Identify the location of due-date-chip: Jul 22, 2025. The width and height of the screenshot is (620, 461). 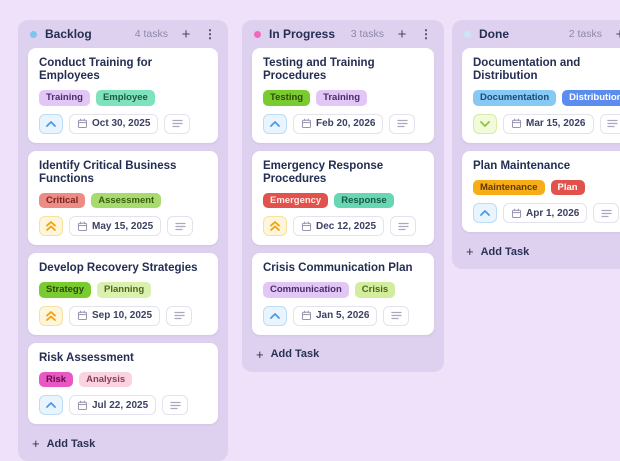
(112, 405).